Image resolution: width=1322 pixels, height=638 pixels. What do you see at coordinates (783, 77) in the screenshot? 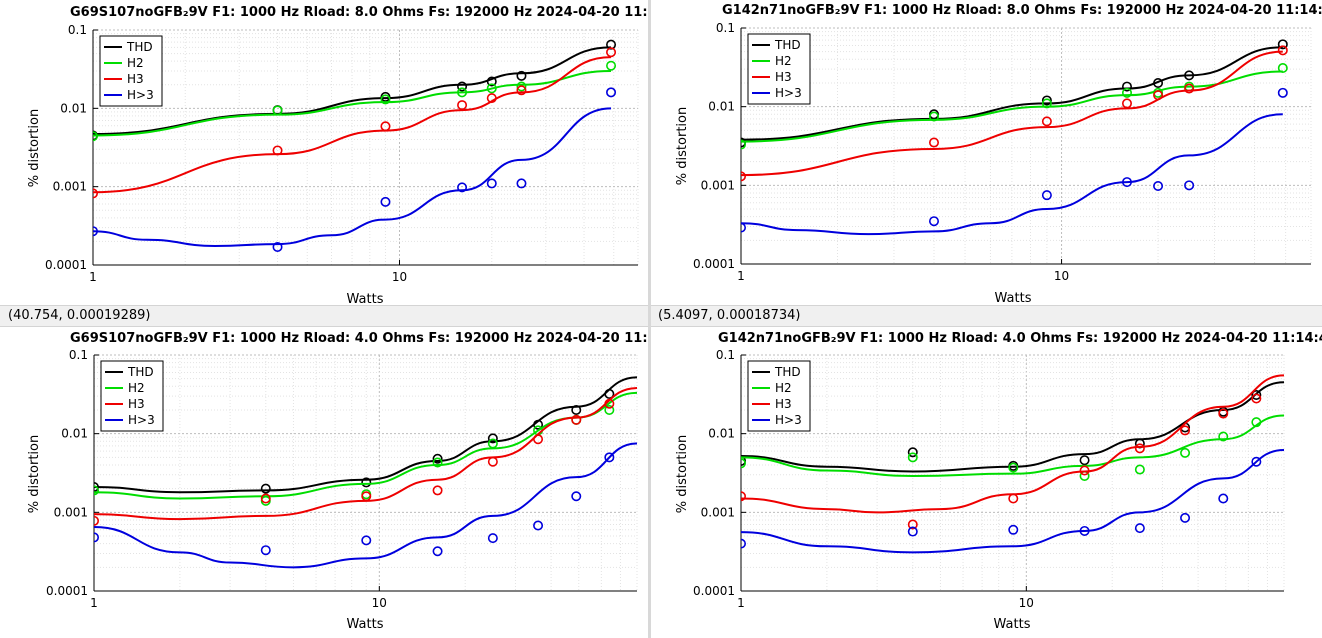
I see `legend-label: H3` at bounding box center [783, 77].